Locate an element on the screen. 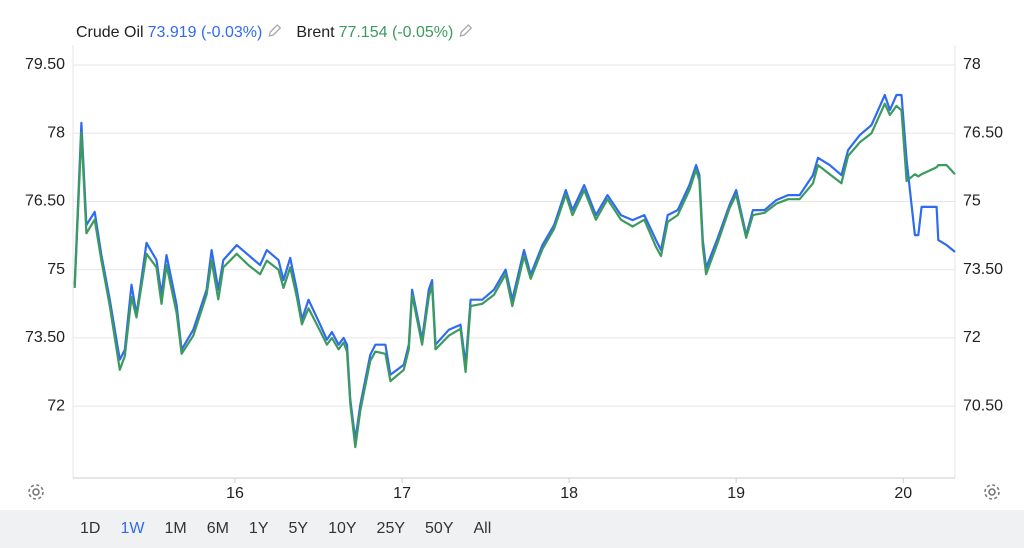 The image size is (1024, 548). y2-tick-label: 73.50 is located at coordinates (983, 269).